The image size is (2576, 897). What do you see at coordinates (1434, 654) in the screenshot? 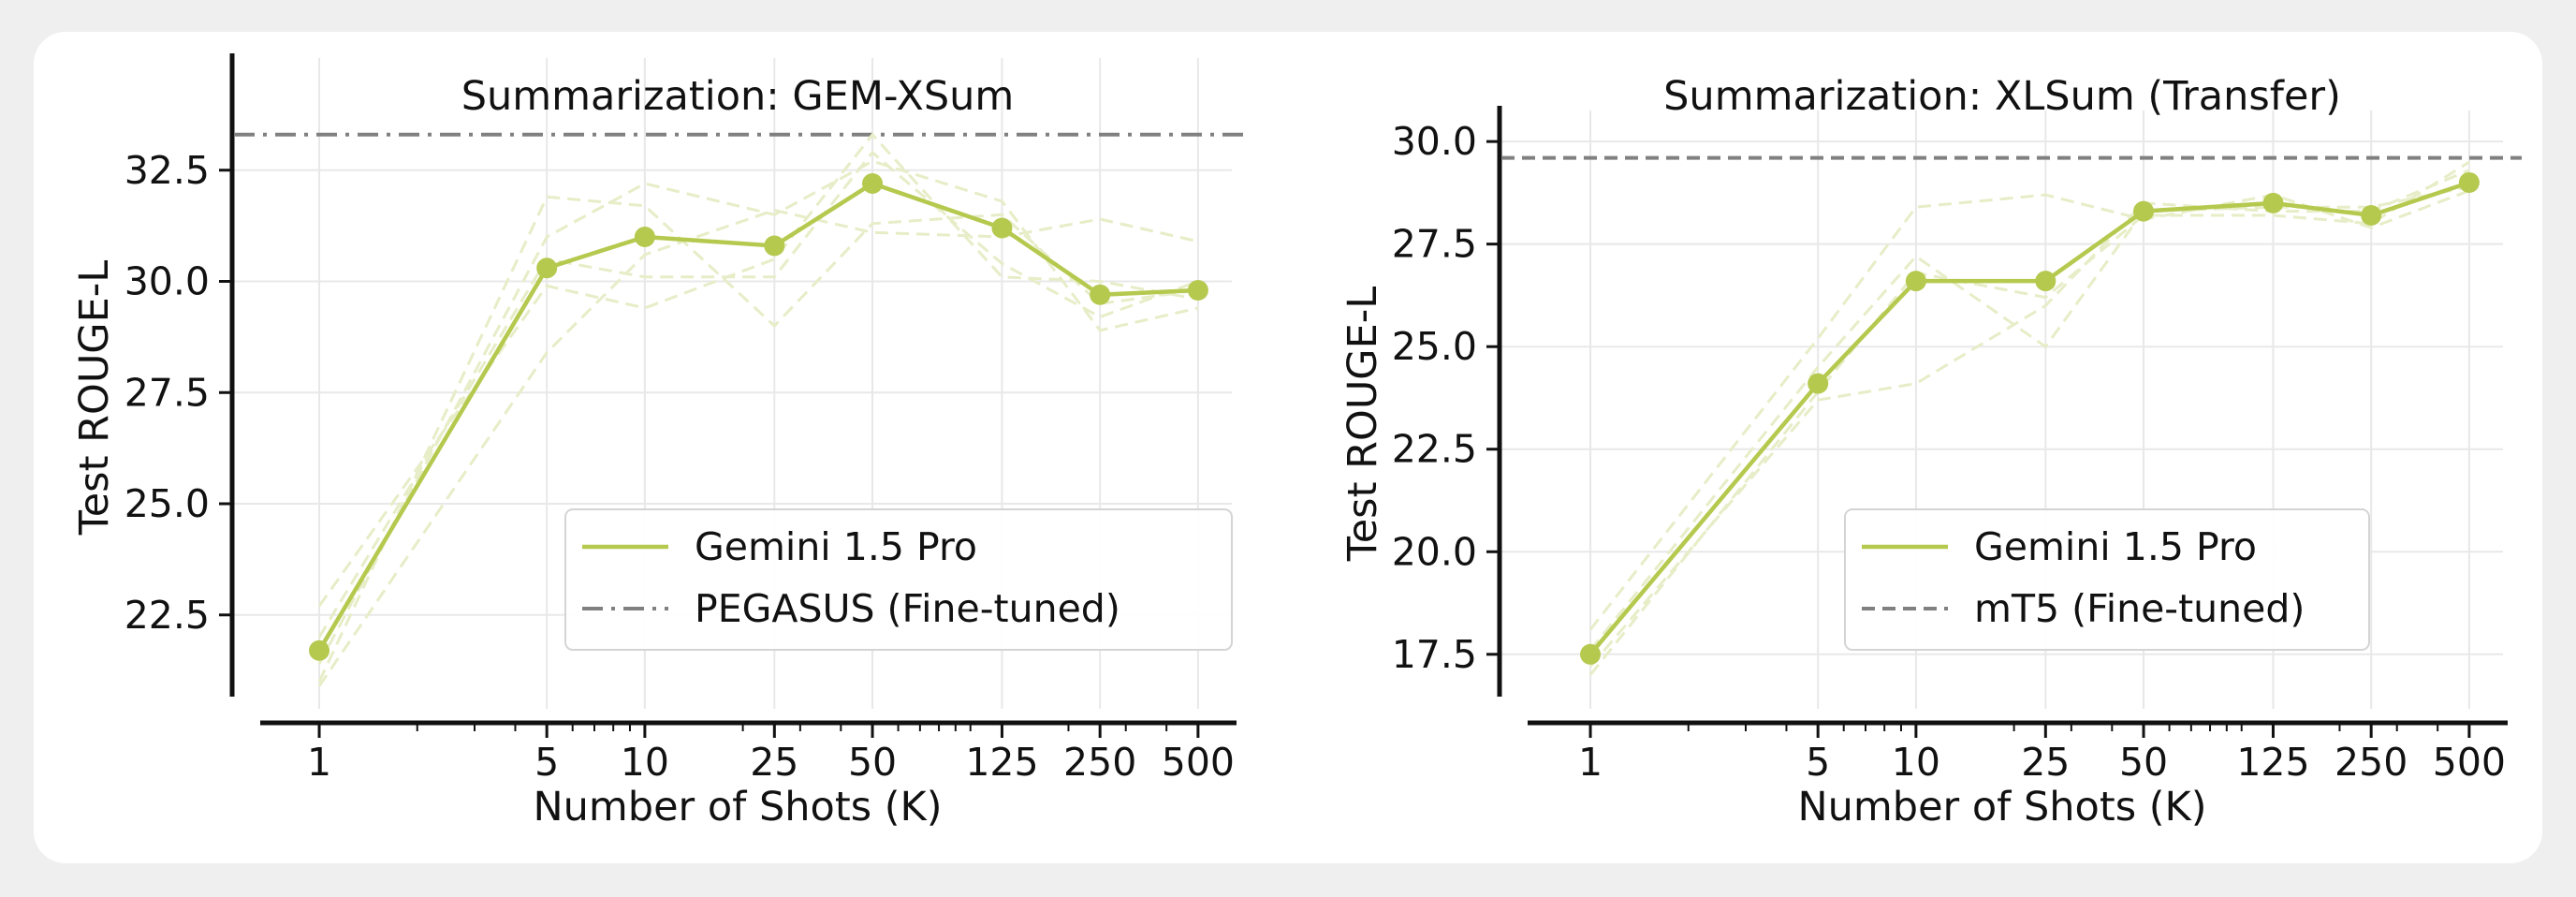
I see `y-tick-label: 17.5` at bounding box center [1434, 654].